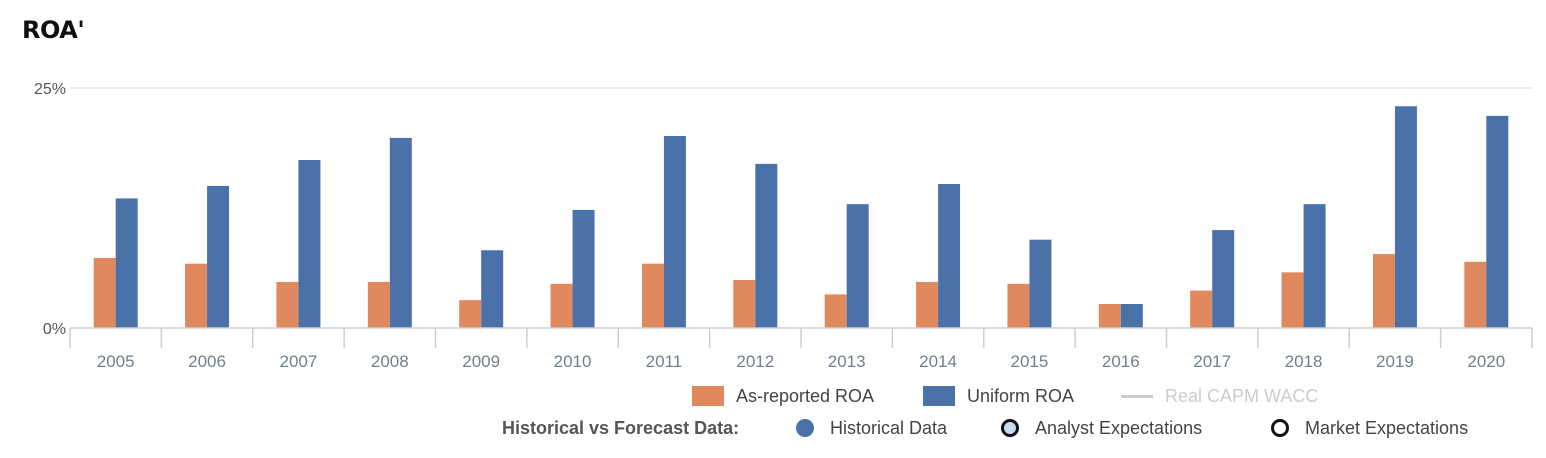 This screenshot has width=1546, height=458. I want to click on bar-uniform-roa-2016, so click(1131, 316).